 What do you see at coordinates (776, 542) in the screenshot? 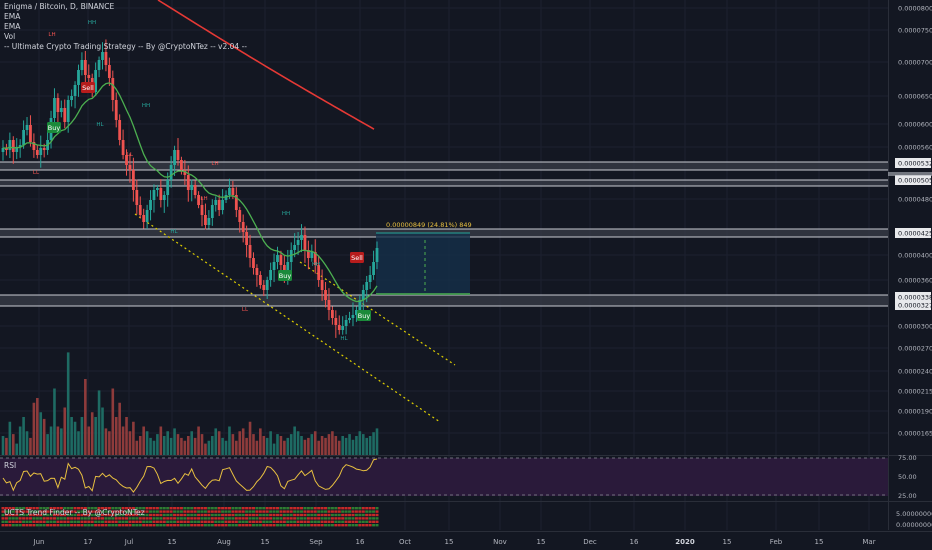
I see `time-tick: Feb` at bounding box center [776, 542].